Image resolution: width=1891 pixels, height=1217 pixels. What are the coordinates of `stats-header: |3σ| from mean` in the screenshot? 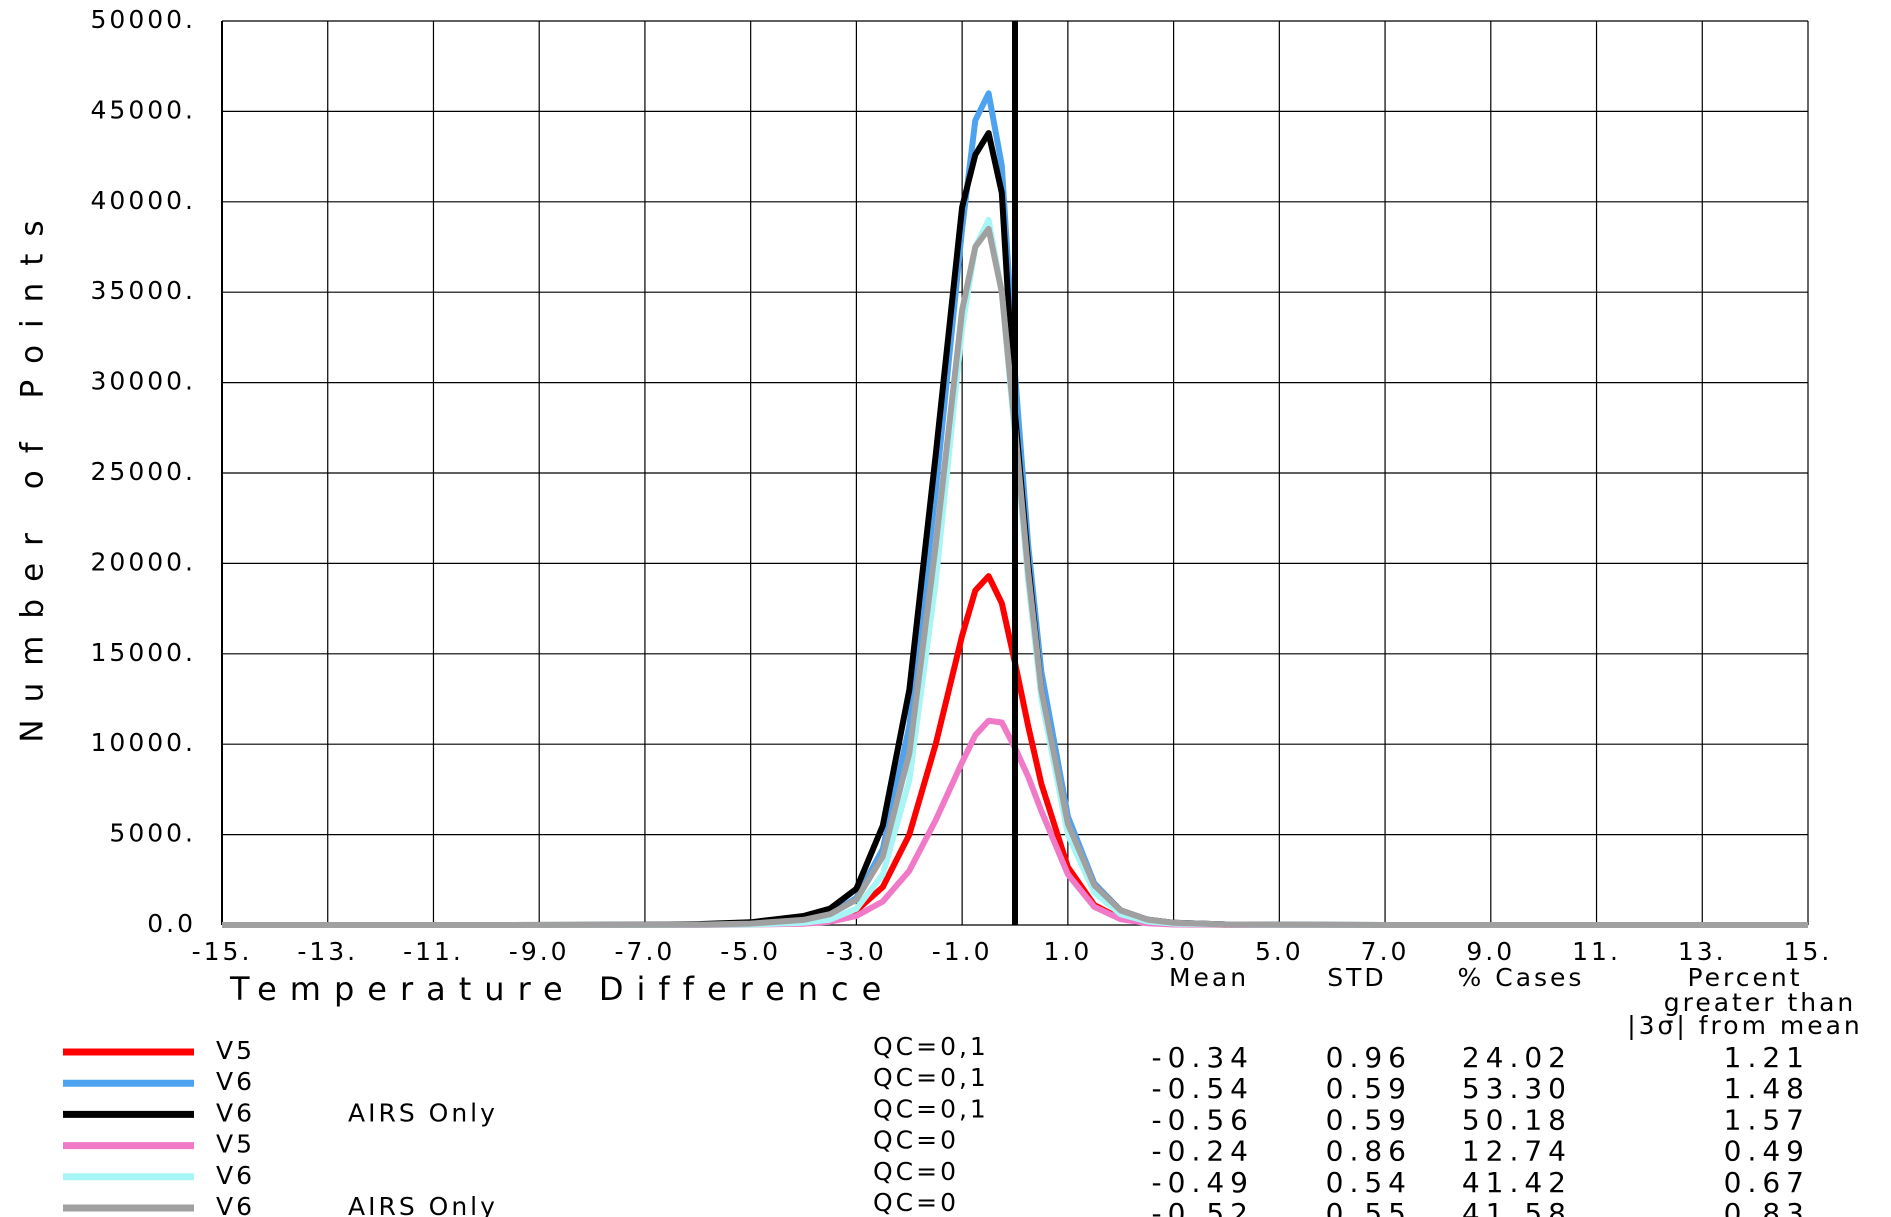 It's located at (1745, 1025).